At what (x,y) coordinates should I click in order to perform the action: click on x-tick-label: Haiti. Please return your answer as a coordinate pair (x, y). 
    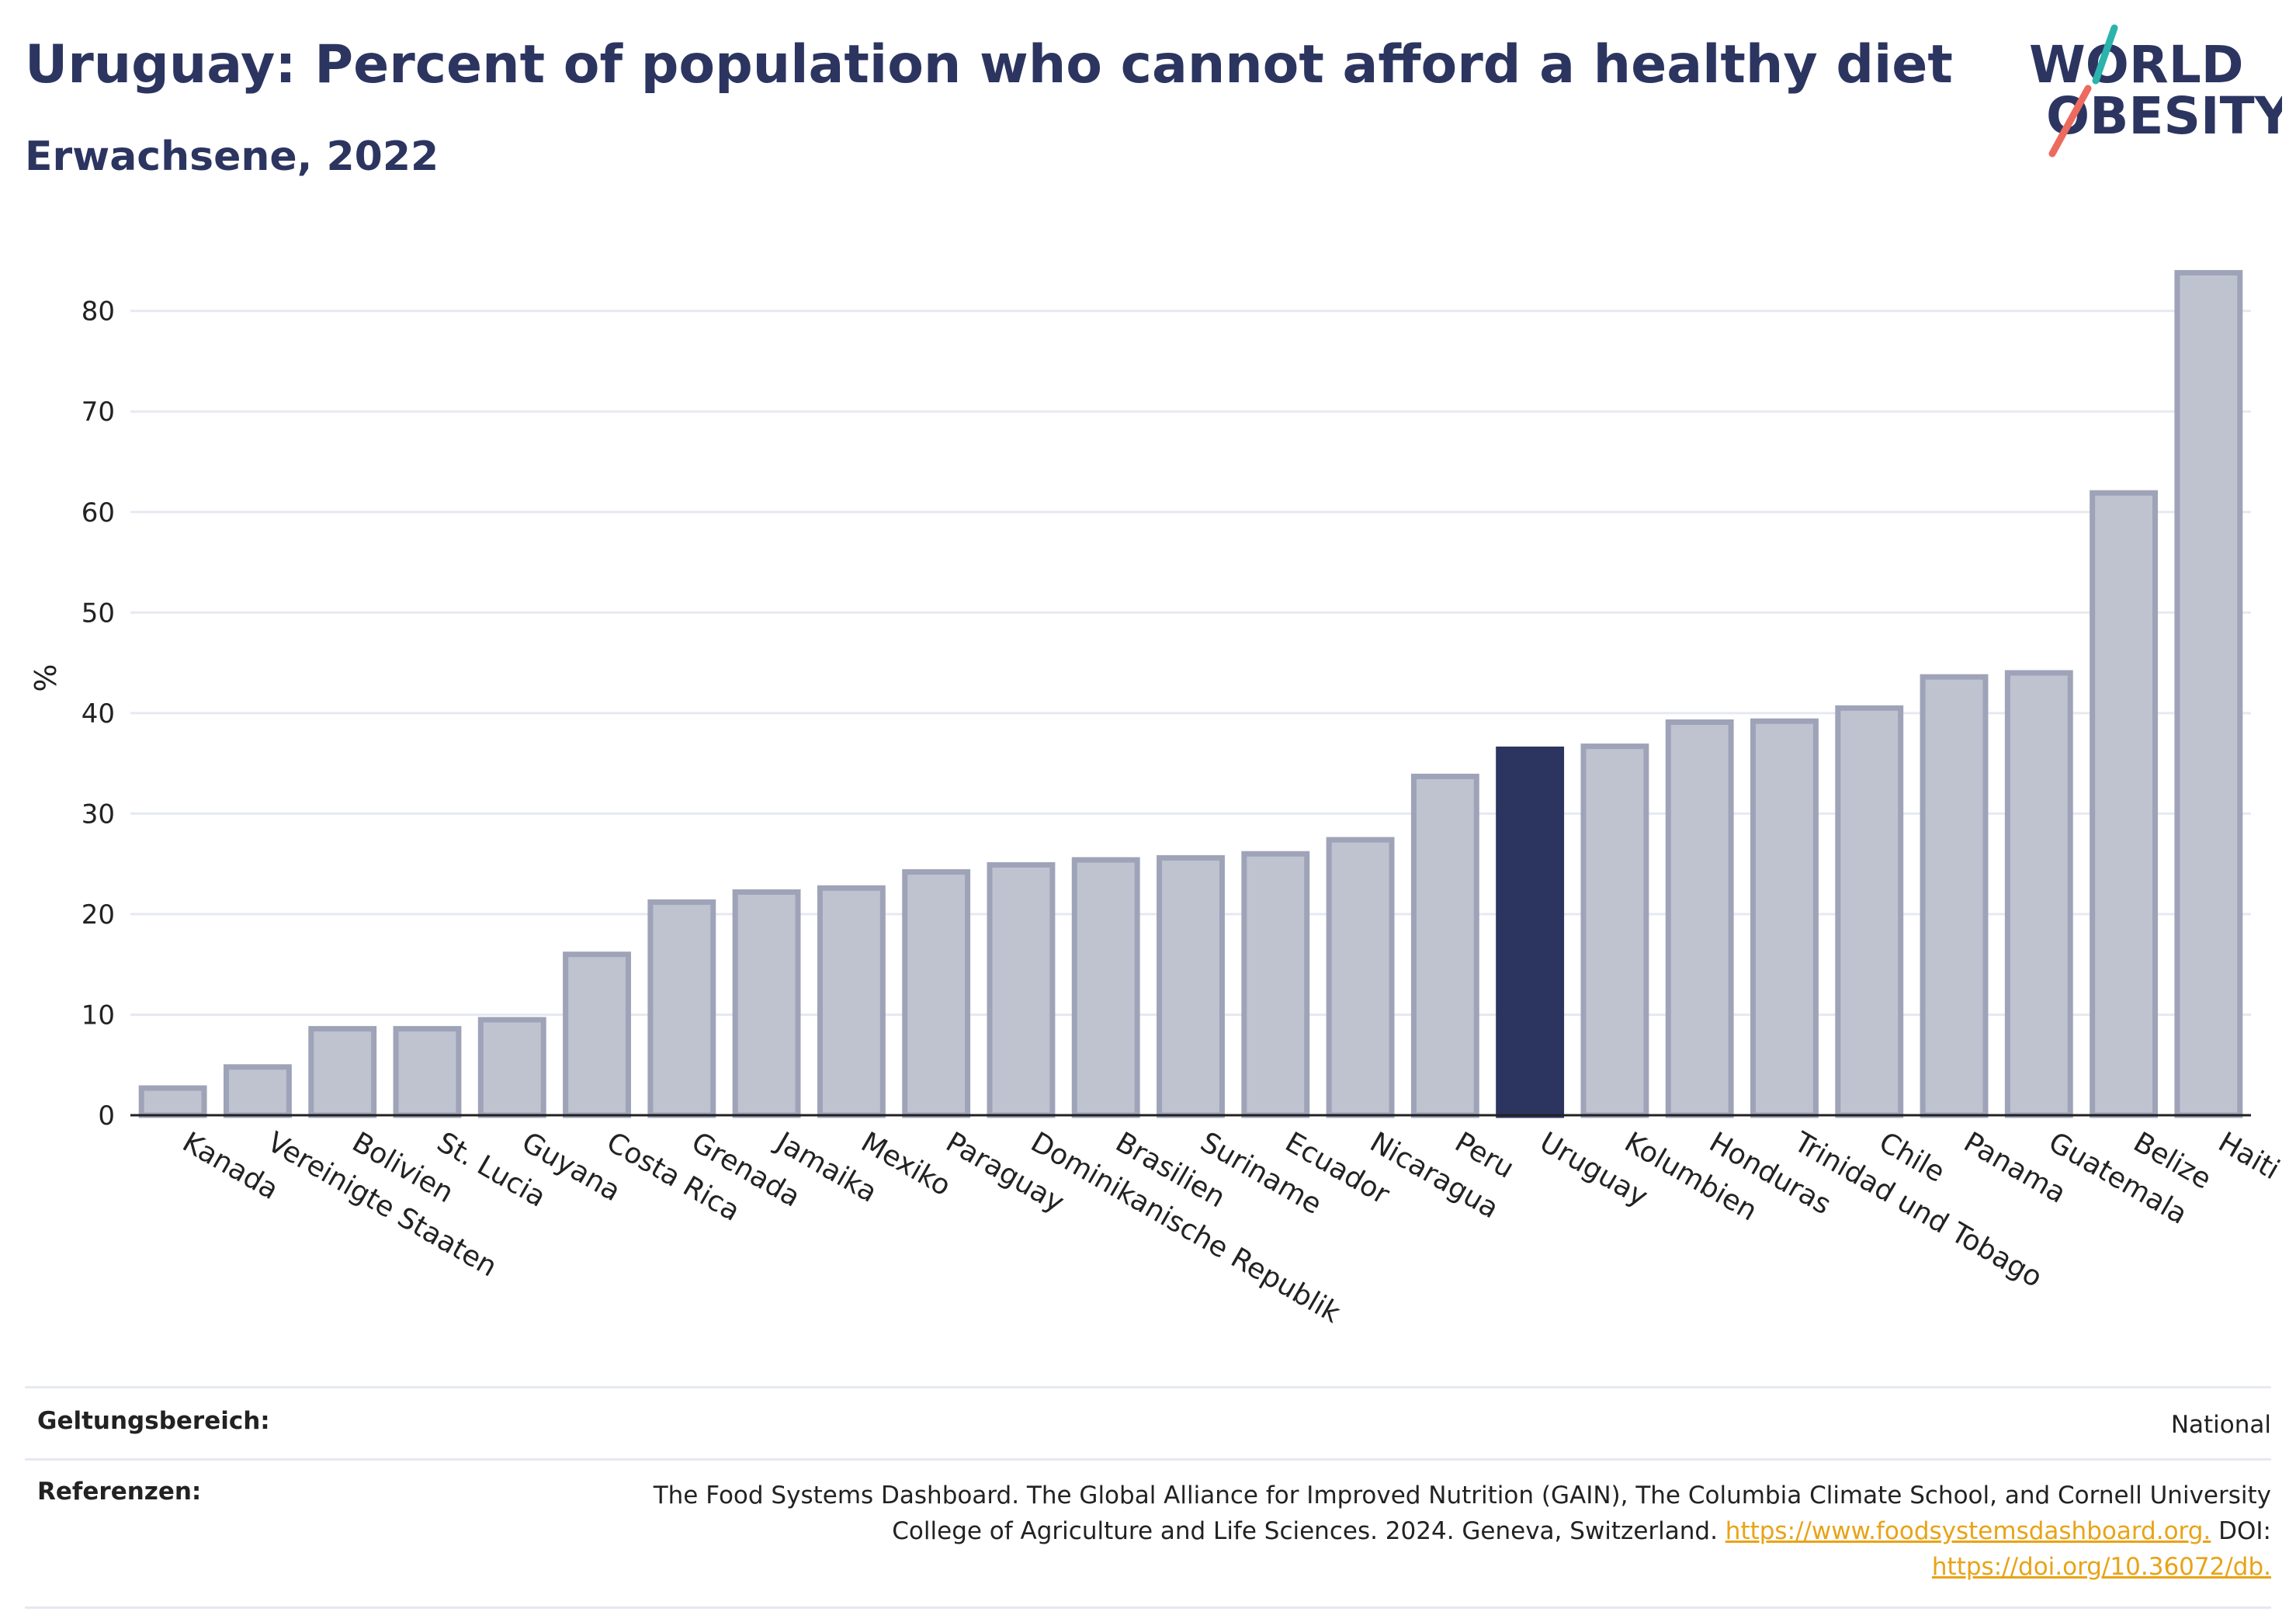
    Looking at the image, I should click on (2249, 1156).